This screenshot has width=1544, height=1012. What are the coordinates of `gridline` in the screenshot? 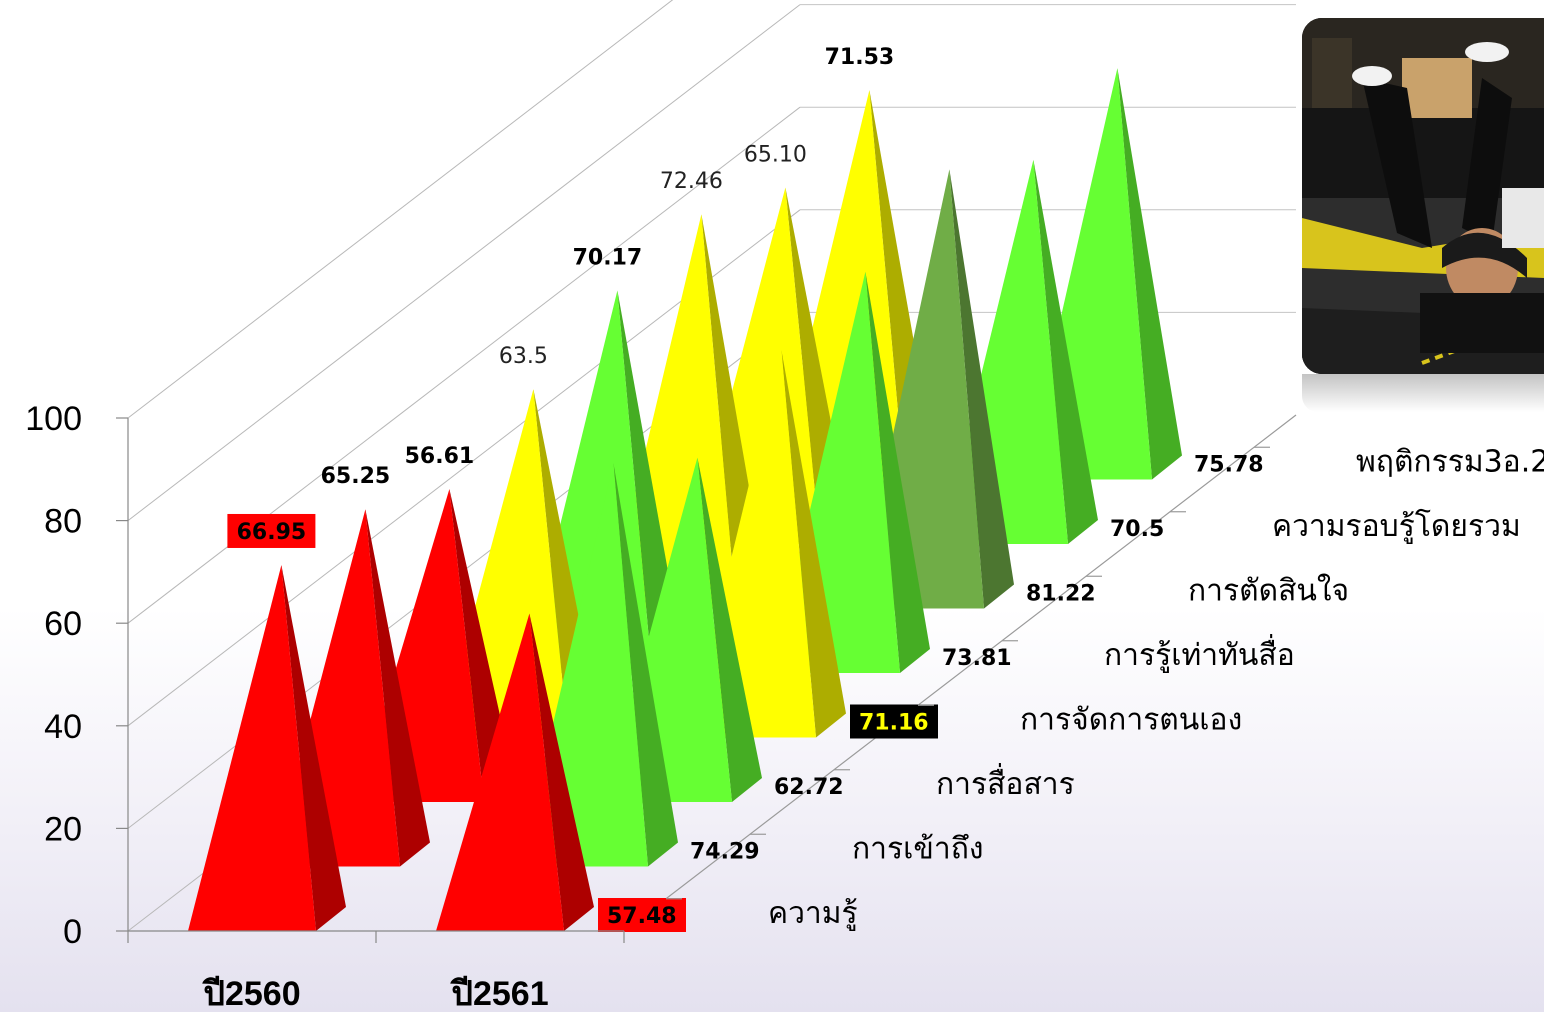 It's located at (400, 209).